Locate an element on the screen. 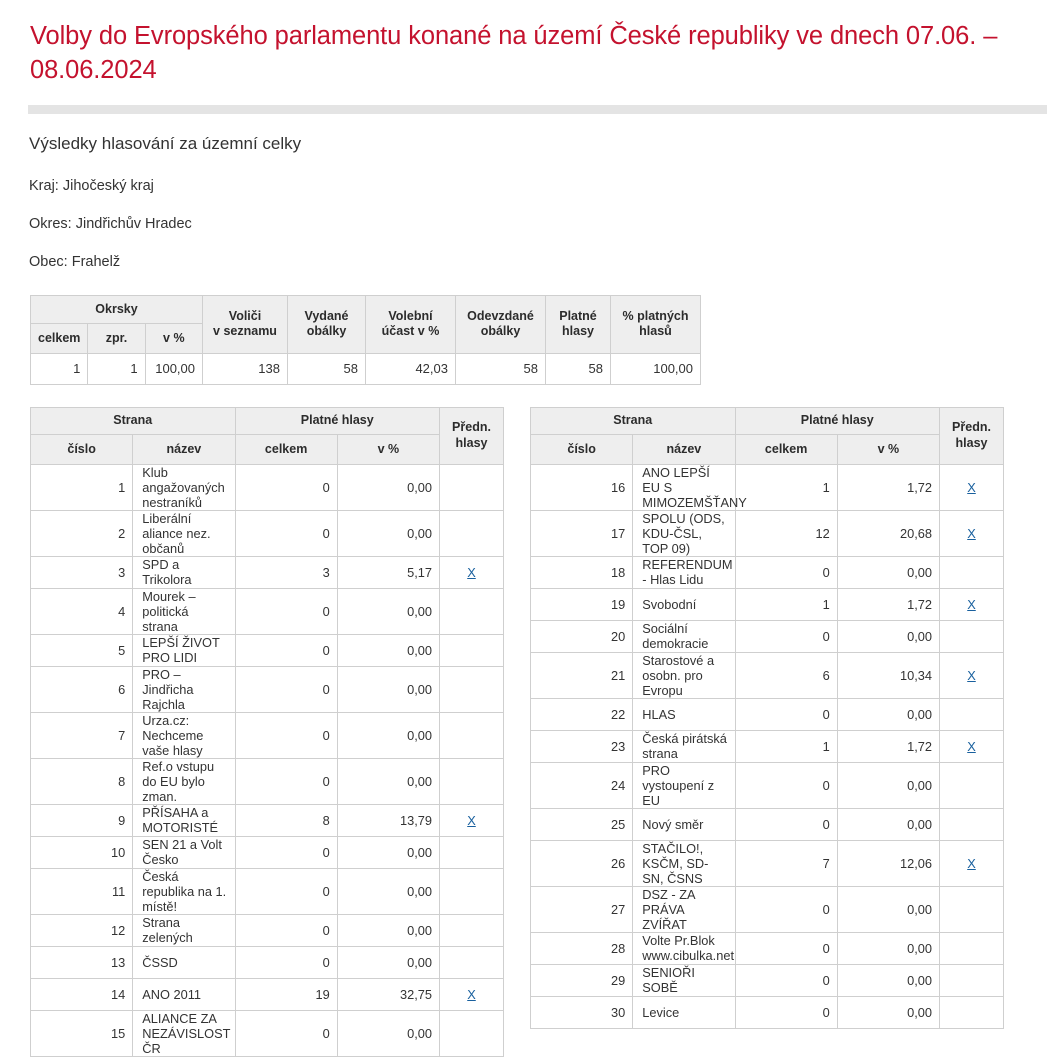 This screenshot has height=1057, width=1047. table-row: 12 Strana zelených 0 0,00 is located at coordinates (266, 930).